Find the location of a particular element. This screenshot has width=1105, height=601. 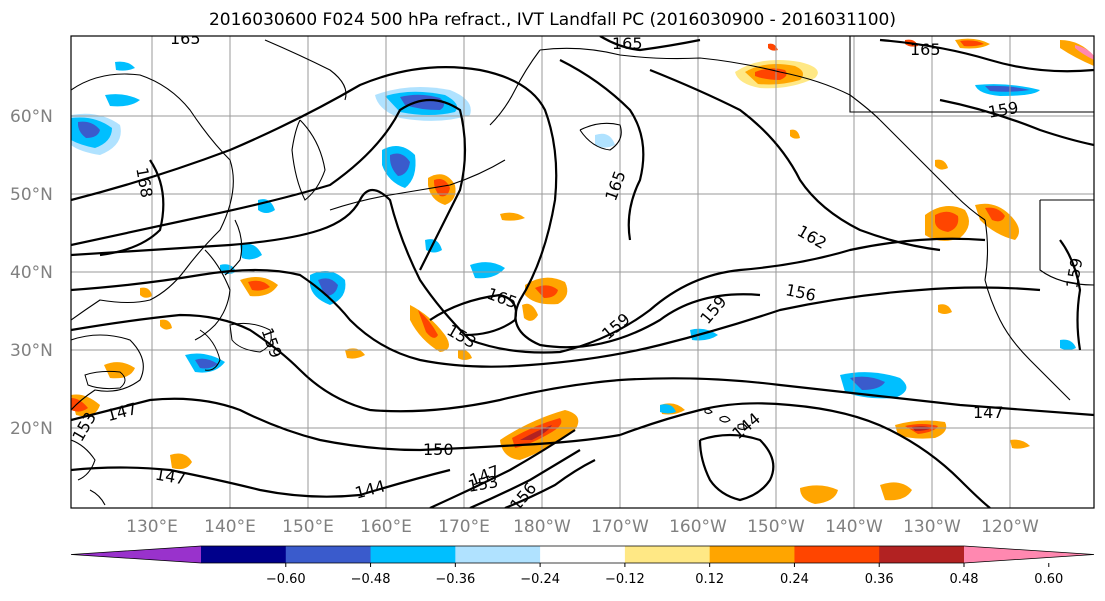

colorbar-tick-label: −0.48 is located at coordinates (371, 579).